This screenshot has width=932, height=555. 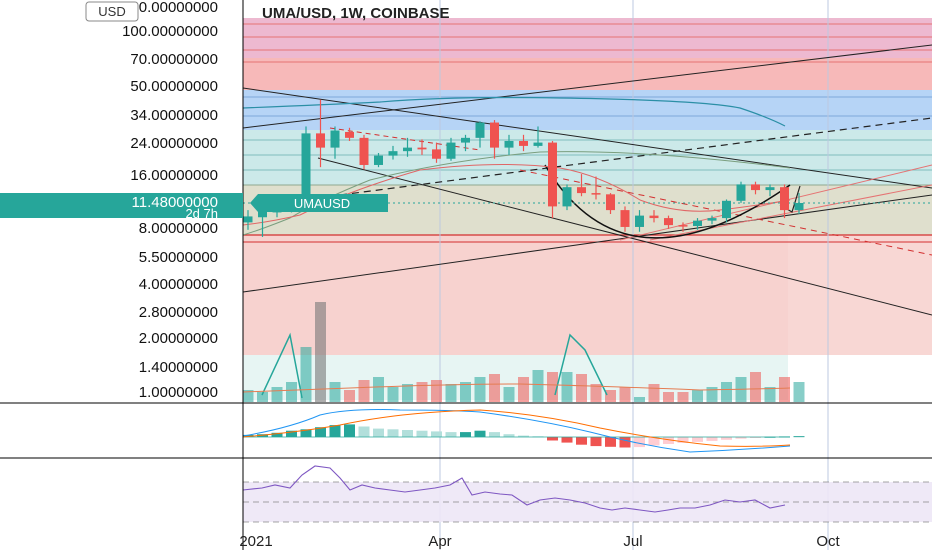 I want to click on macd-pane, so click(x=523, y=431).